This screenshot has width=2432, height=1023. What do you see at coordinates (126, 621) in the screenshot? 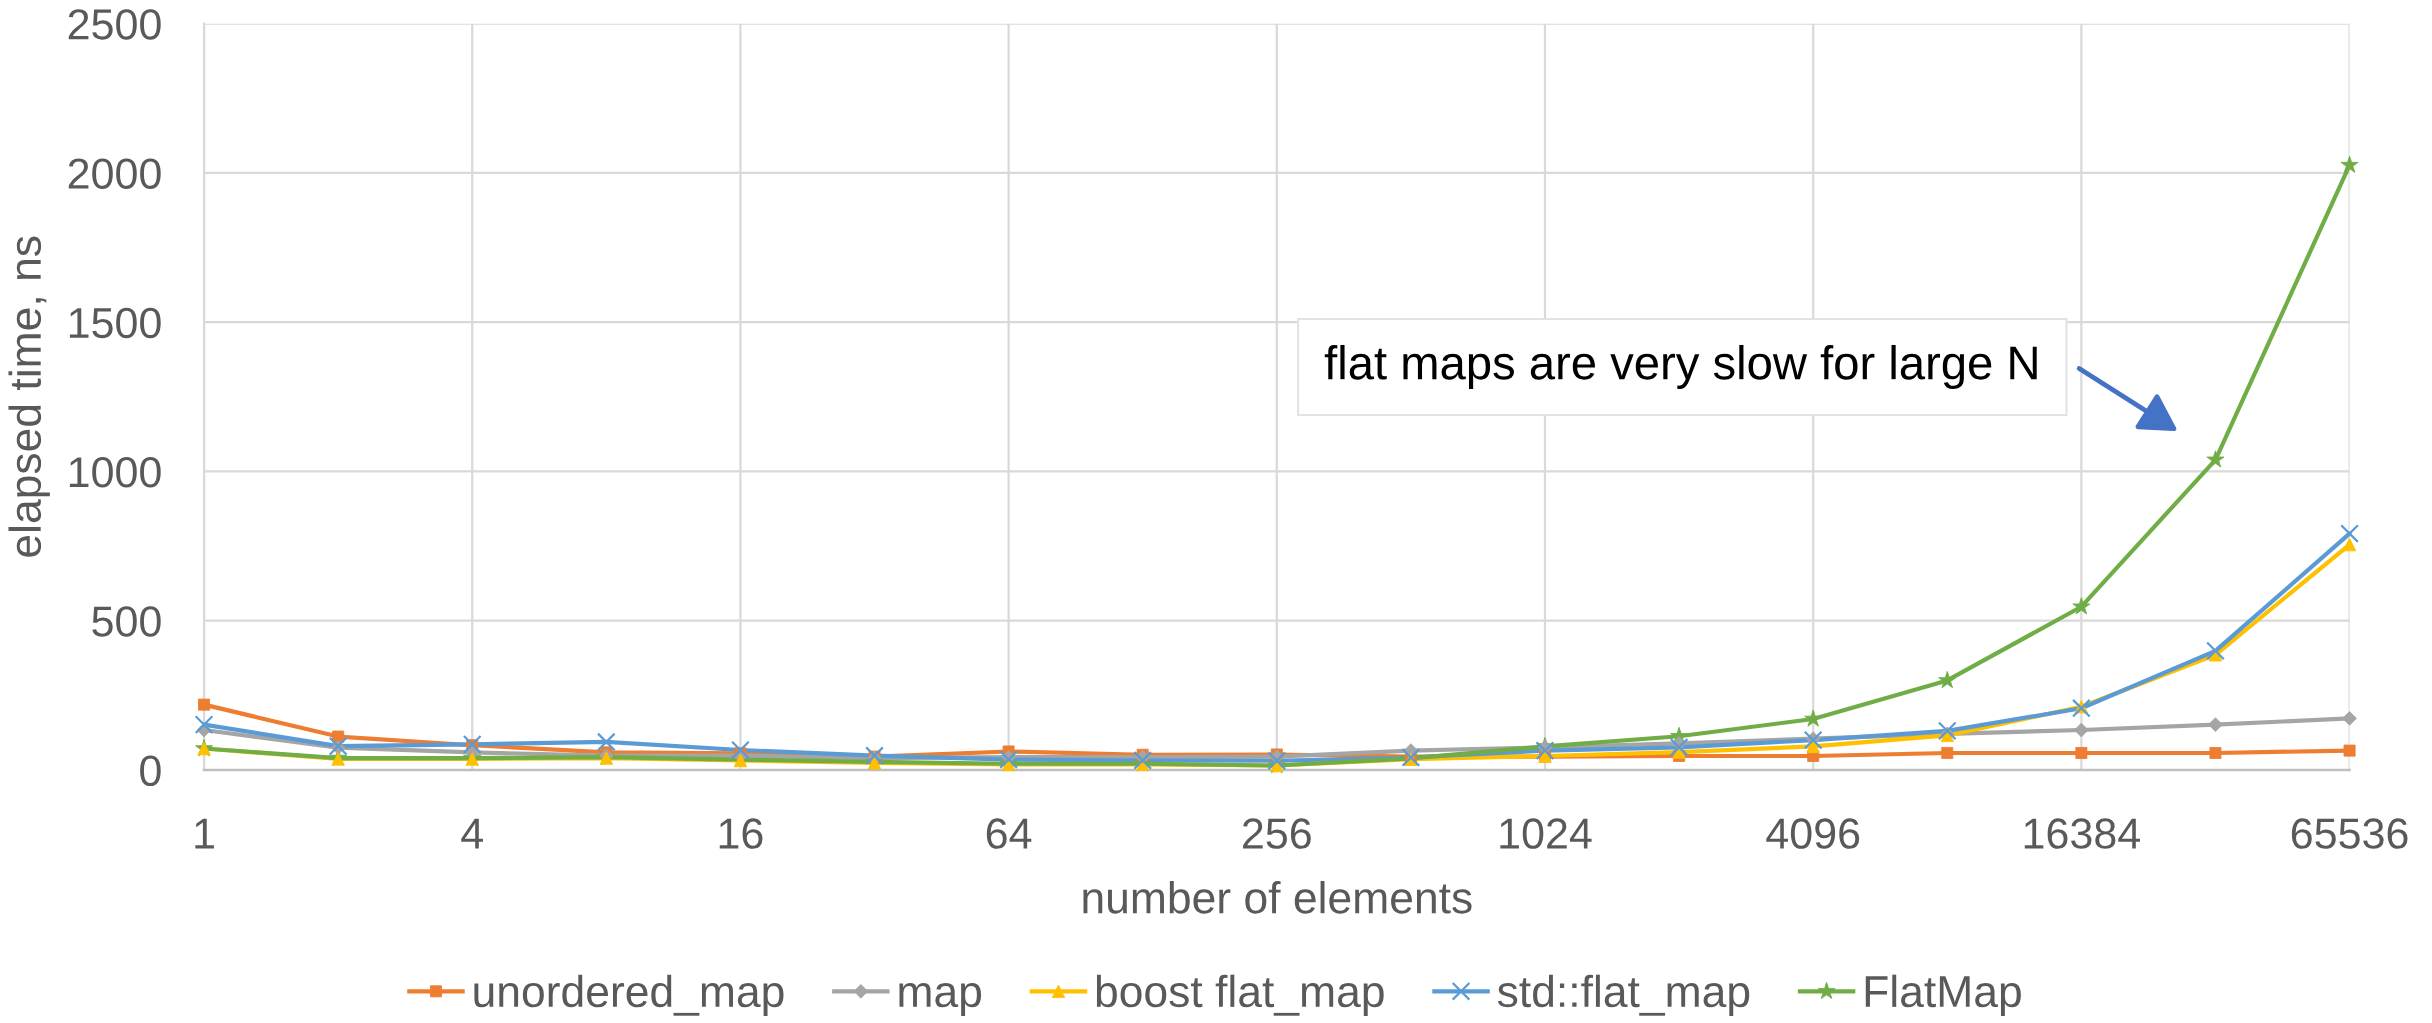
I see `y-tick-label: 500` at bounding box center [126, 621].